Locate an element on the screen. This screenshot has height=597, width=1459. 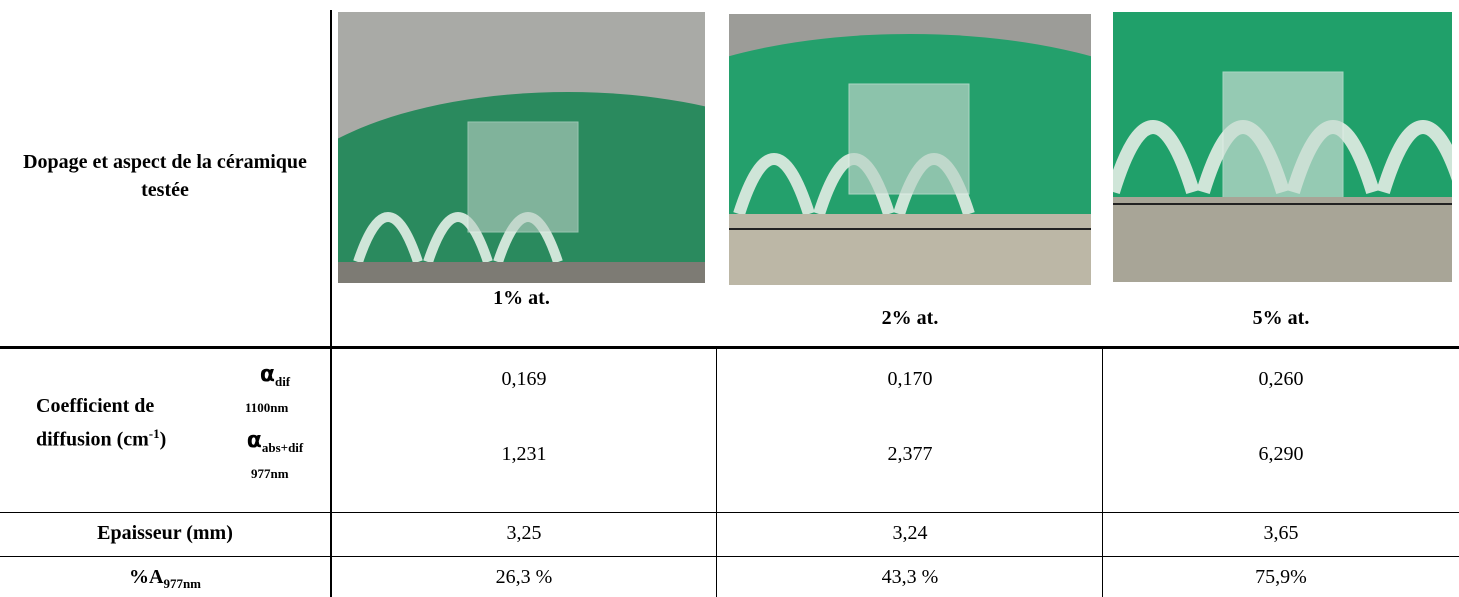
absorption-label: %A977nm is located at coordinates (165, 579).